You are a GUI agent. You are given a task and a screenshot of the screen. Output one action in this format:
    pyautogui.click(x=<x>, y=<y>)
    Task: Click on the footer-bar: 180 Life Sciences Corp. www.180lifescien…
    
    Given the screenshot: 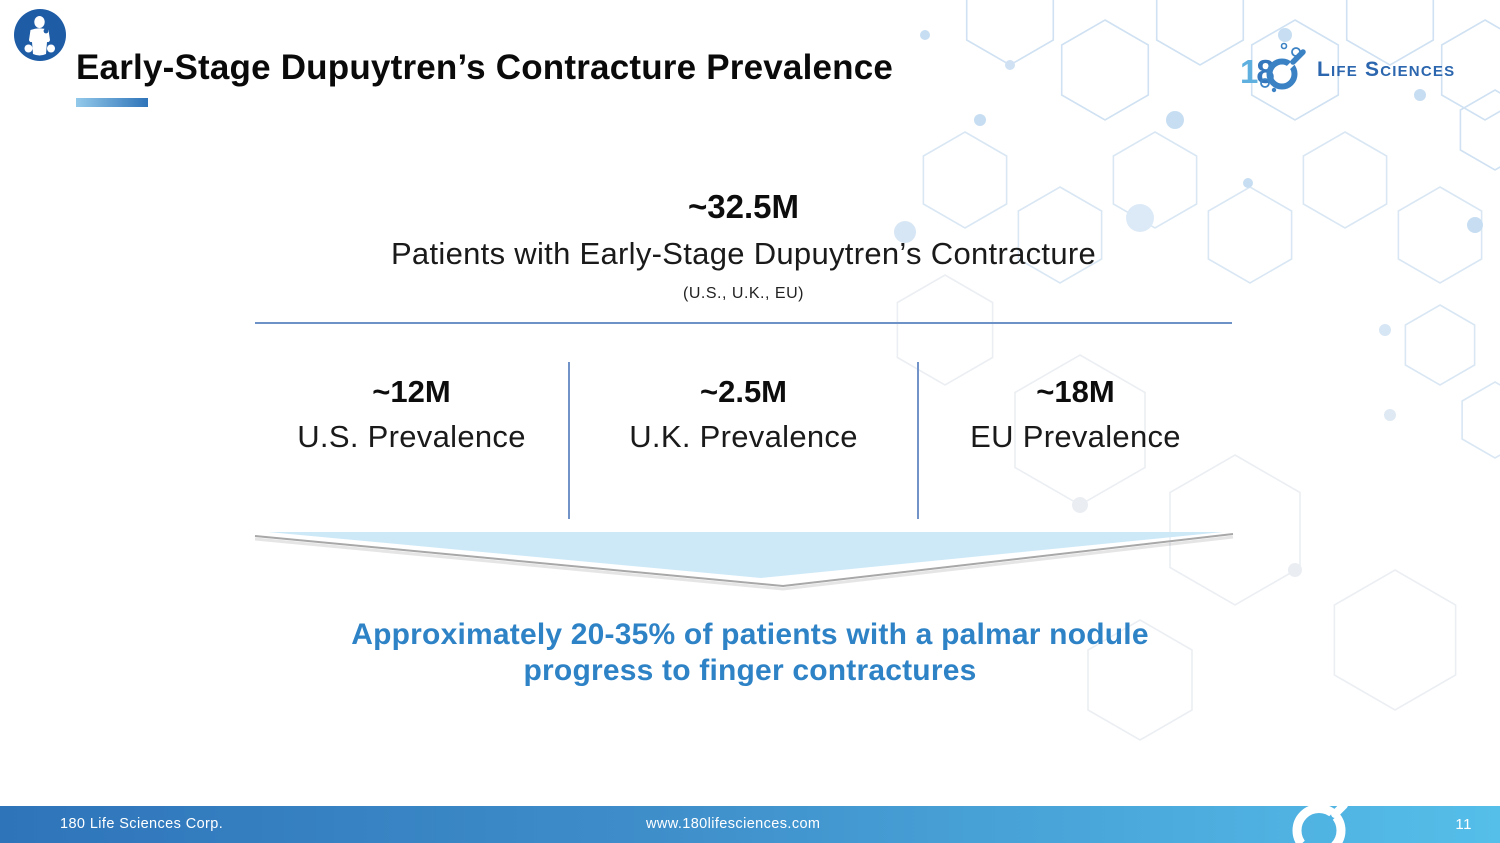 What is the action you would take?
    pyautogui.click(x=750, y=822)
    